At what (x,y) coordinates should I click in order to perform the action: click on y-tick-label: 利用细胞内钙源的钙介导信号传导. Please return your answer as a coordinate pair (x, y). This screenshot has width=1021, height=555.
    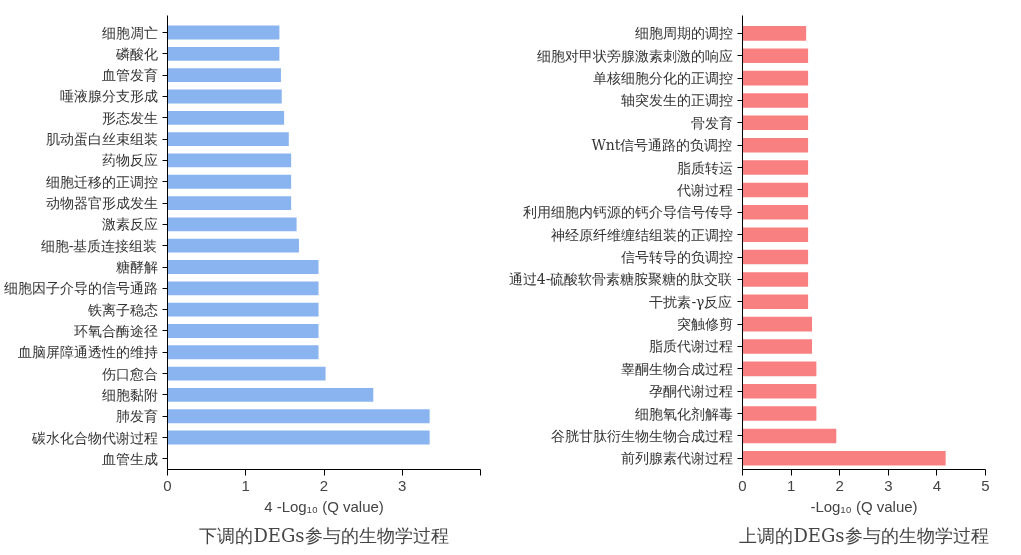
    Looking at the image, I should click on (627, 212).